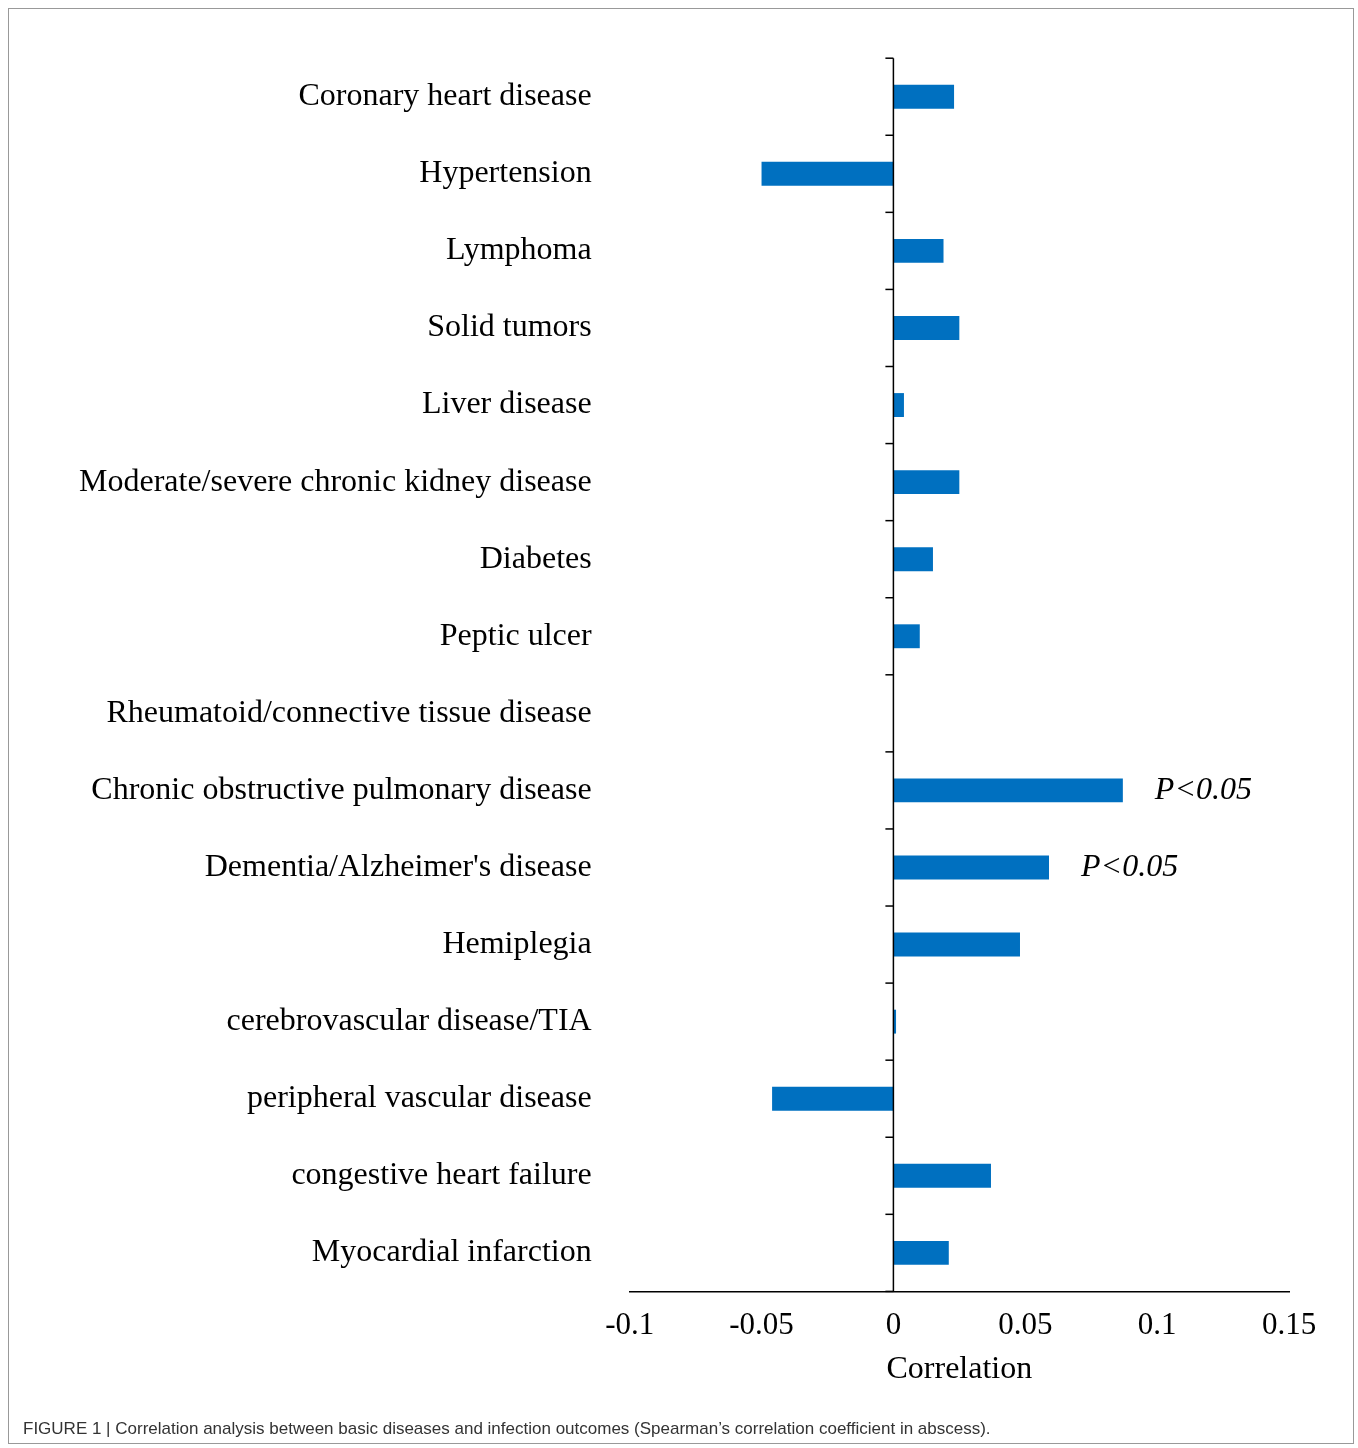 This screenshot has height=1448, width=1358. What do you see at coordinates (630, 1324) in the screenshot?
I see `x-tick-label: -0.1` at bounding box center [630, 1324].